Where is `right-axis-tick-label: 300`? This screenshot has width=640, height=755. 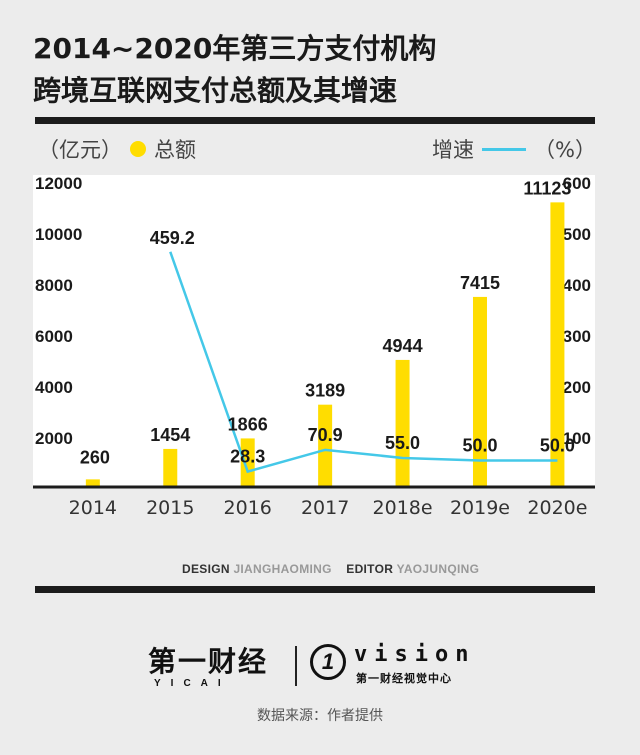
right-axis-tick-label: 300 is located at coordinates (577, 336).